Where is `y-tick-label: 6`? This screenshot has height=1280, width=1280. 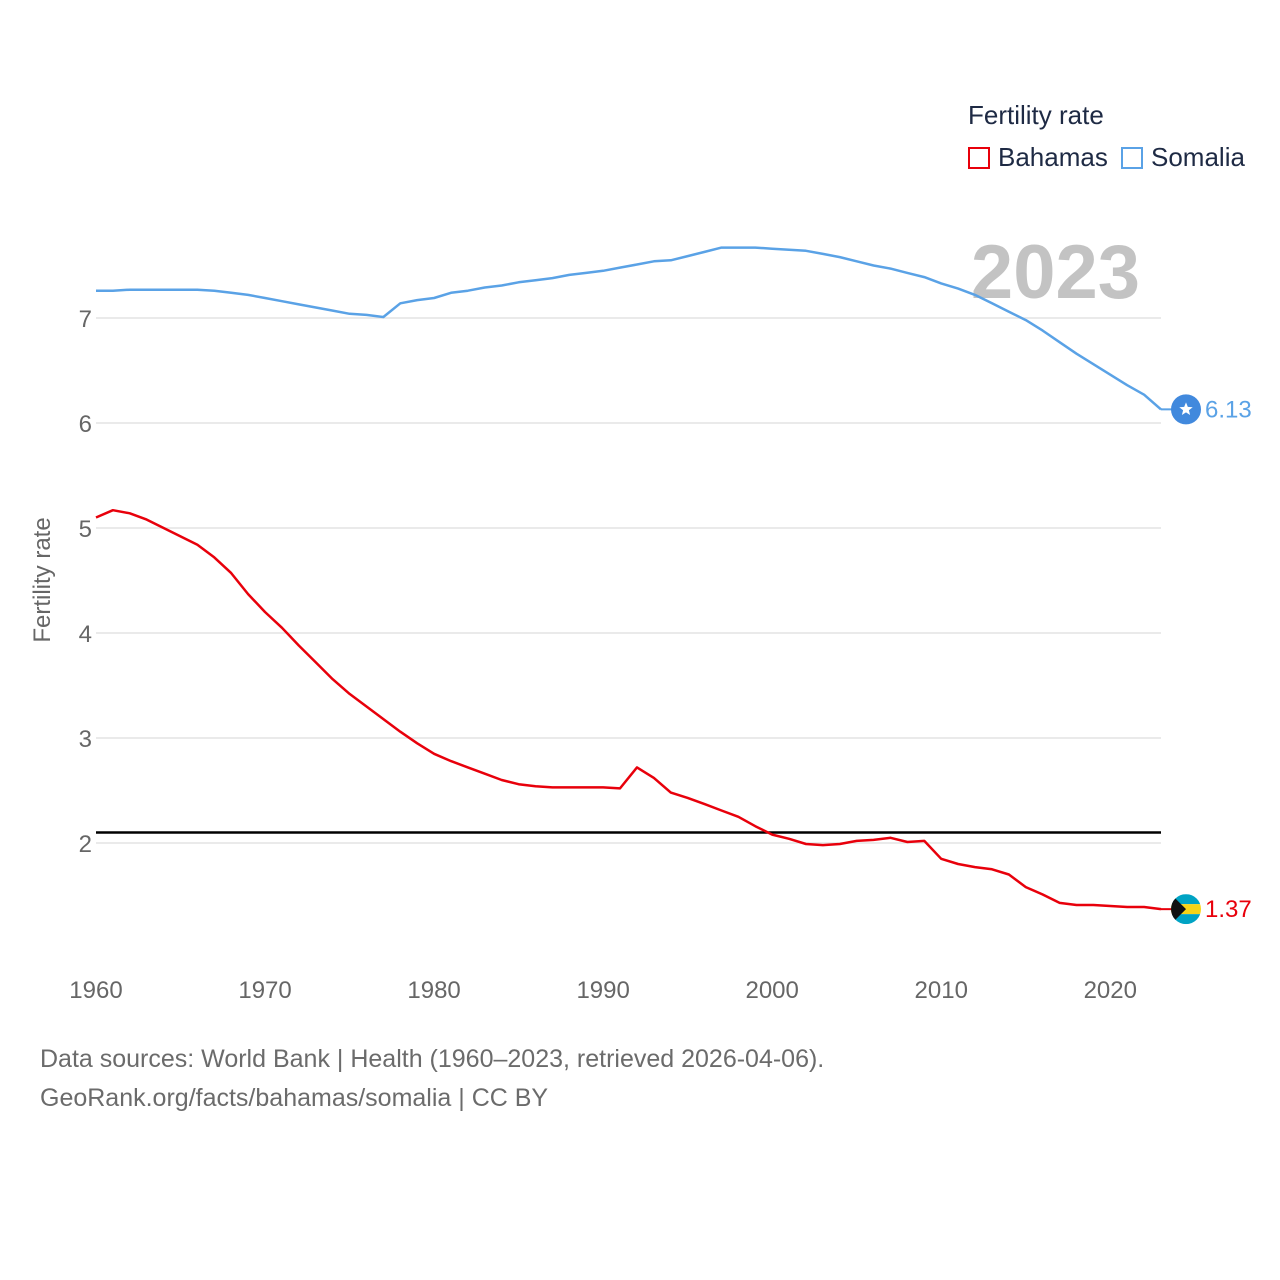
y-tick-label: 6 is located at coordinates (85, 424).